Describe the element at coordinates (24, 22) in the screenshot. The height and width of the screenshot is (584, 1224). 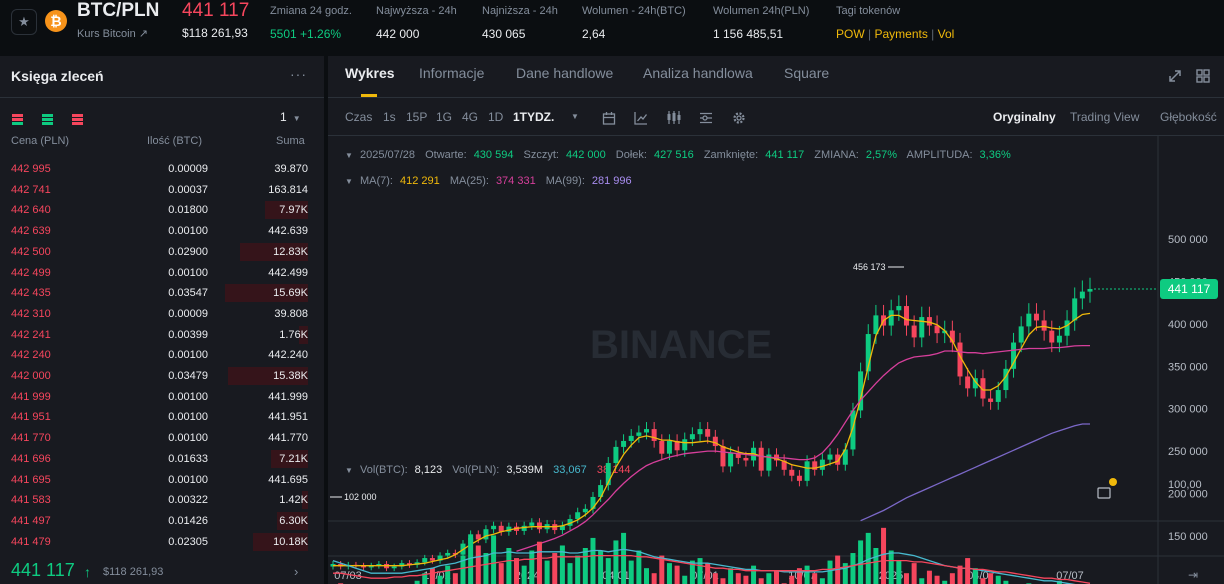
I see `star-icon: ★` at that location.